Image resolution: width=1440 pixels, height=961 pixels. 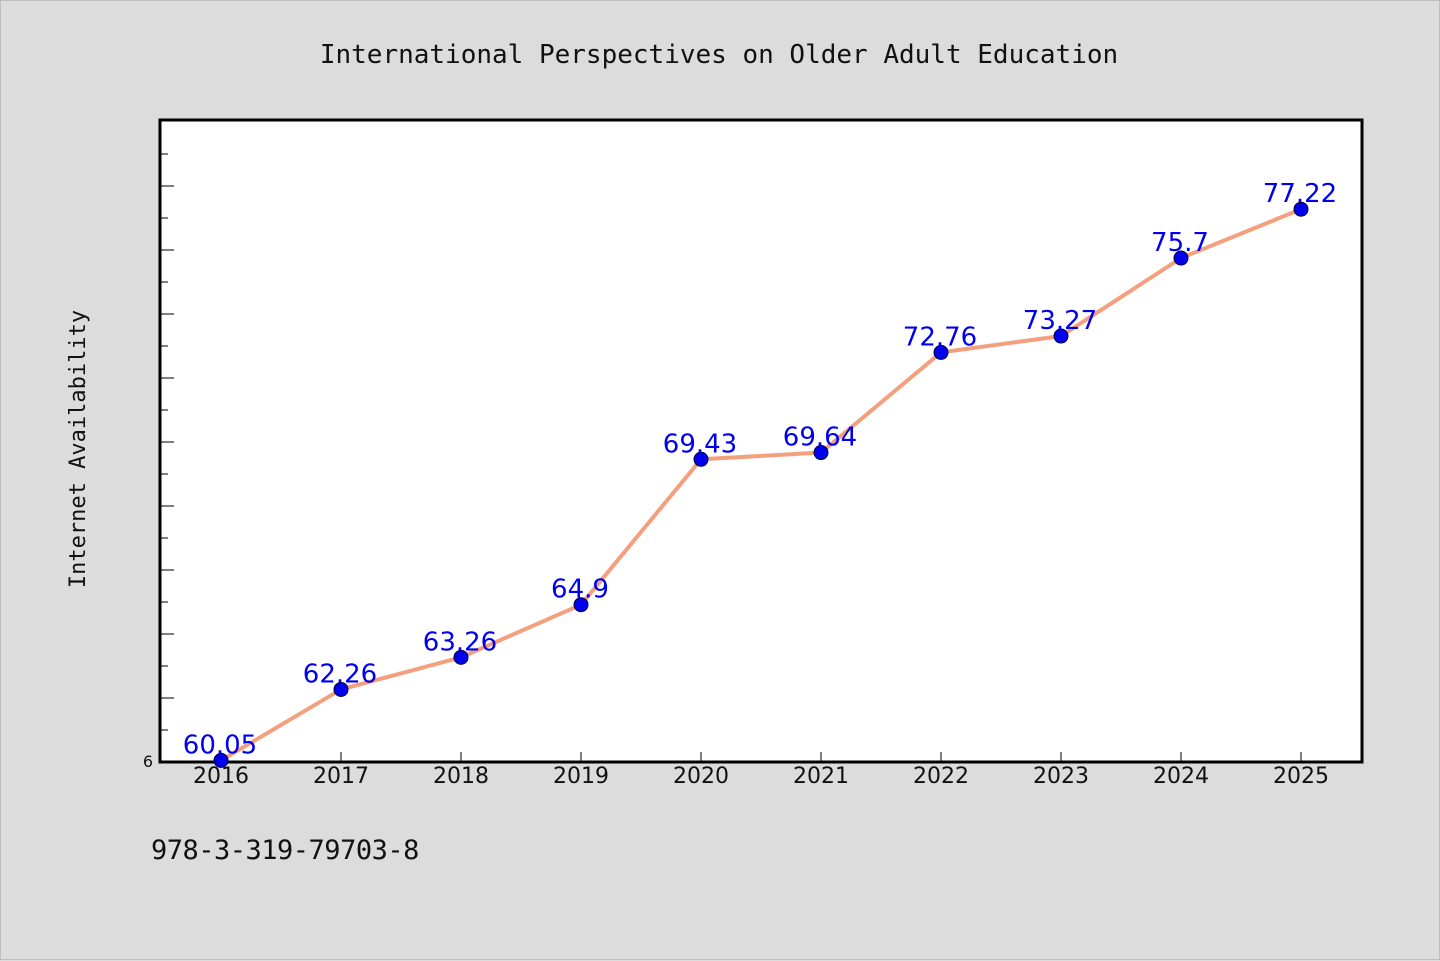 What do you see at coordinates (340, 674) in the screenshot?
I see `data-label: 62.26` at bounding box center [340, 674].